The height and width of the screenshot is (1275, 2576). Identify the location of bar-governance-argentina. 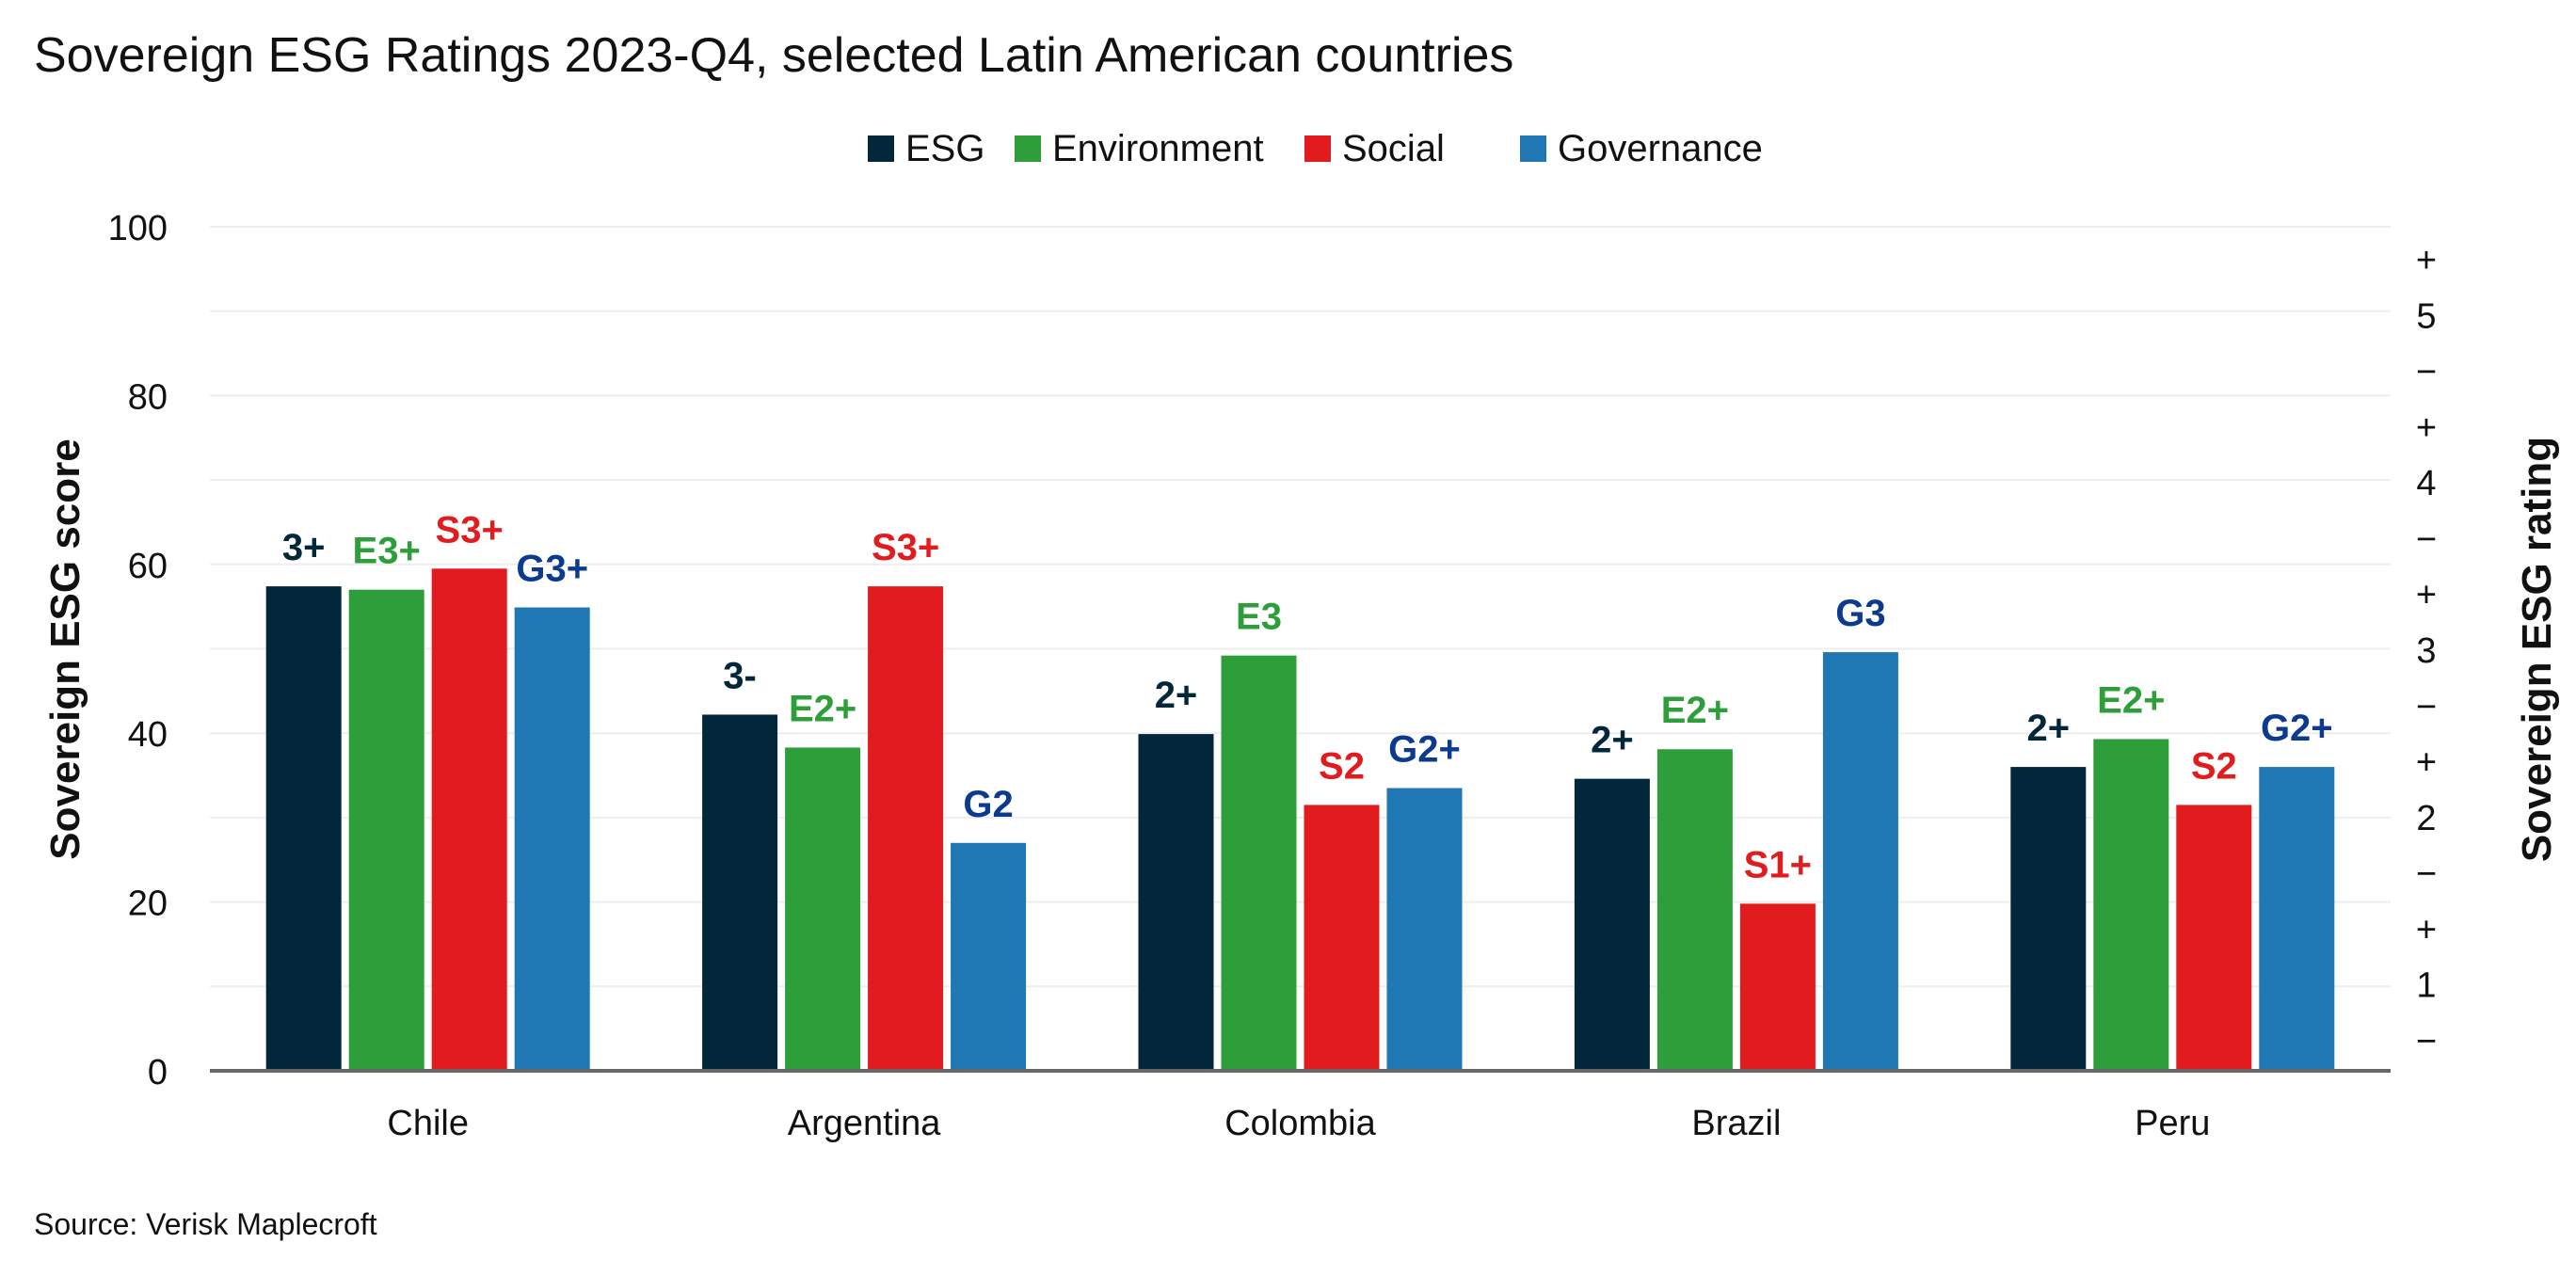
(989, 956).